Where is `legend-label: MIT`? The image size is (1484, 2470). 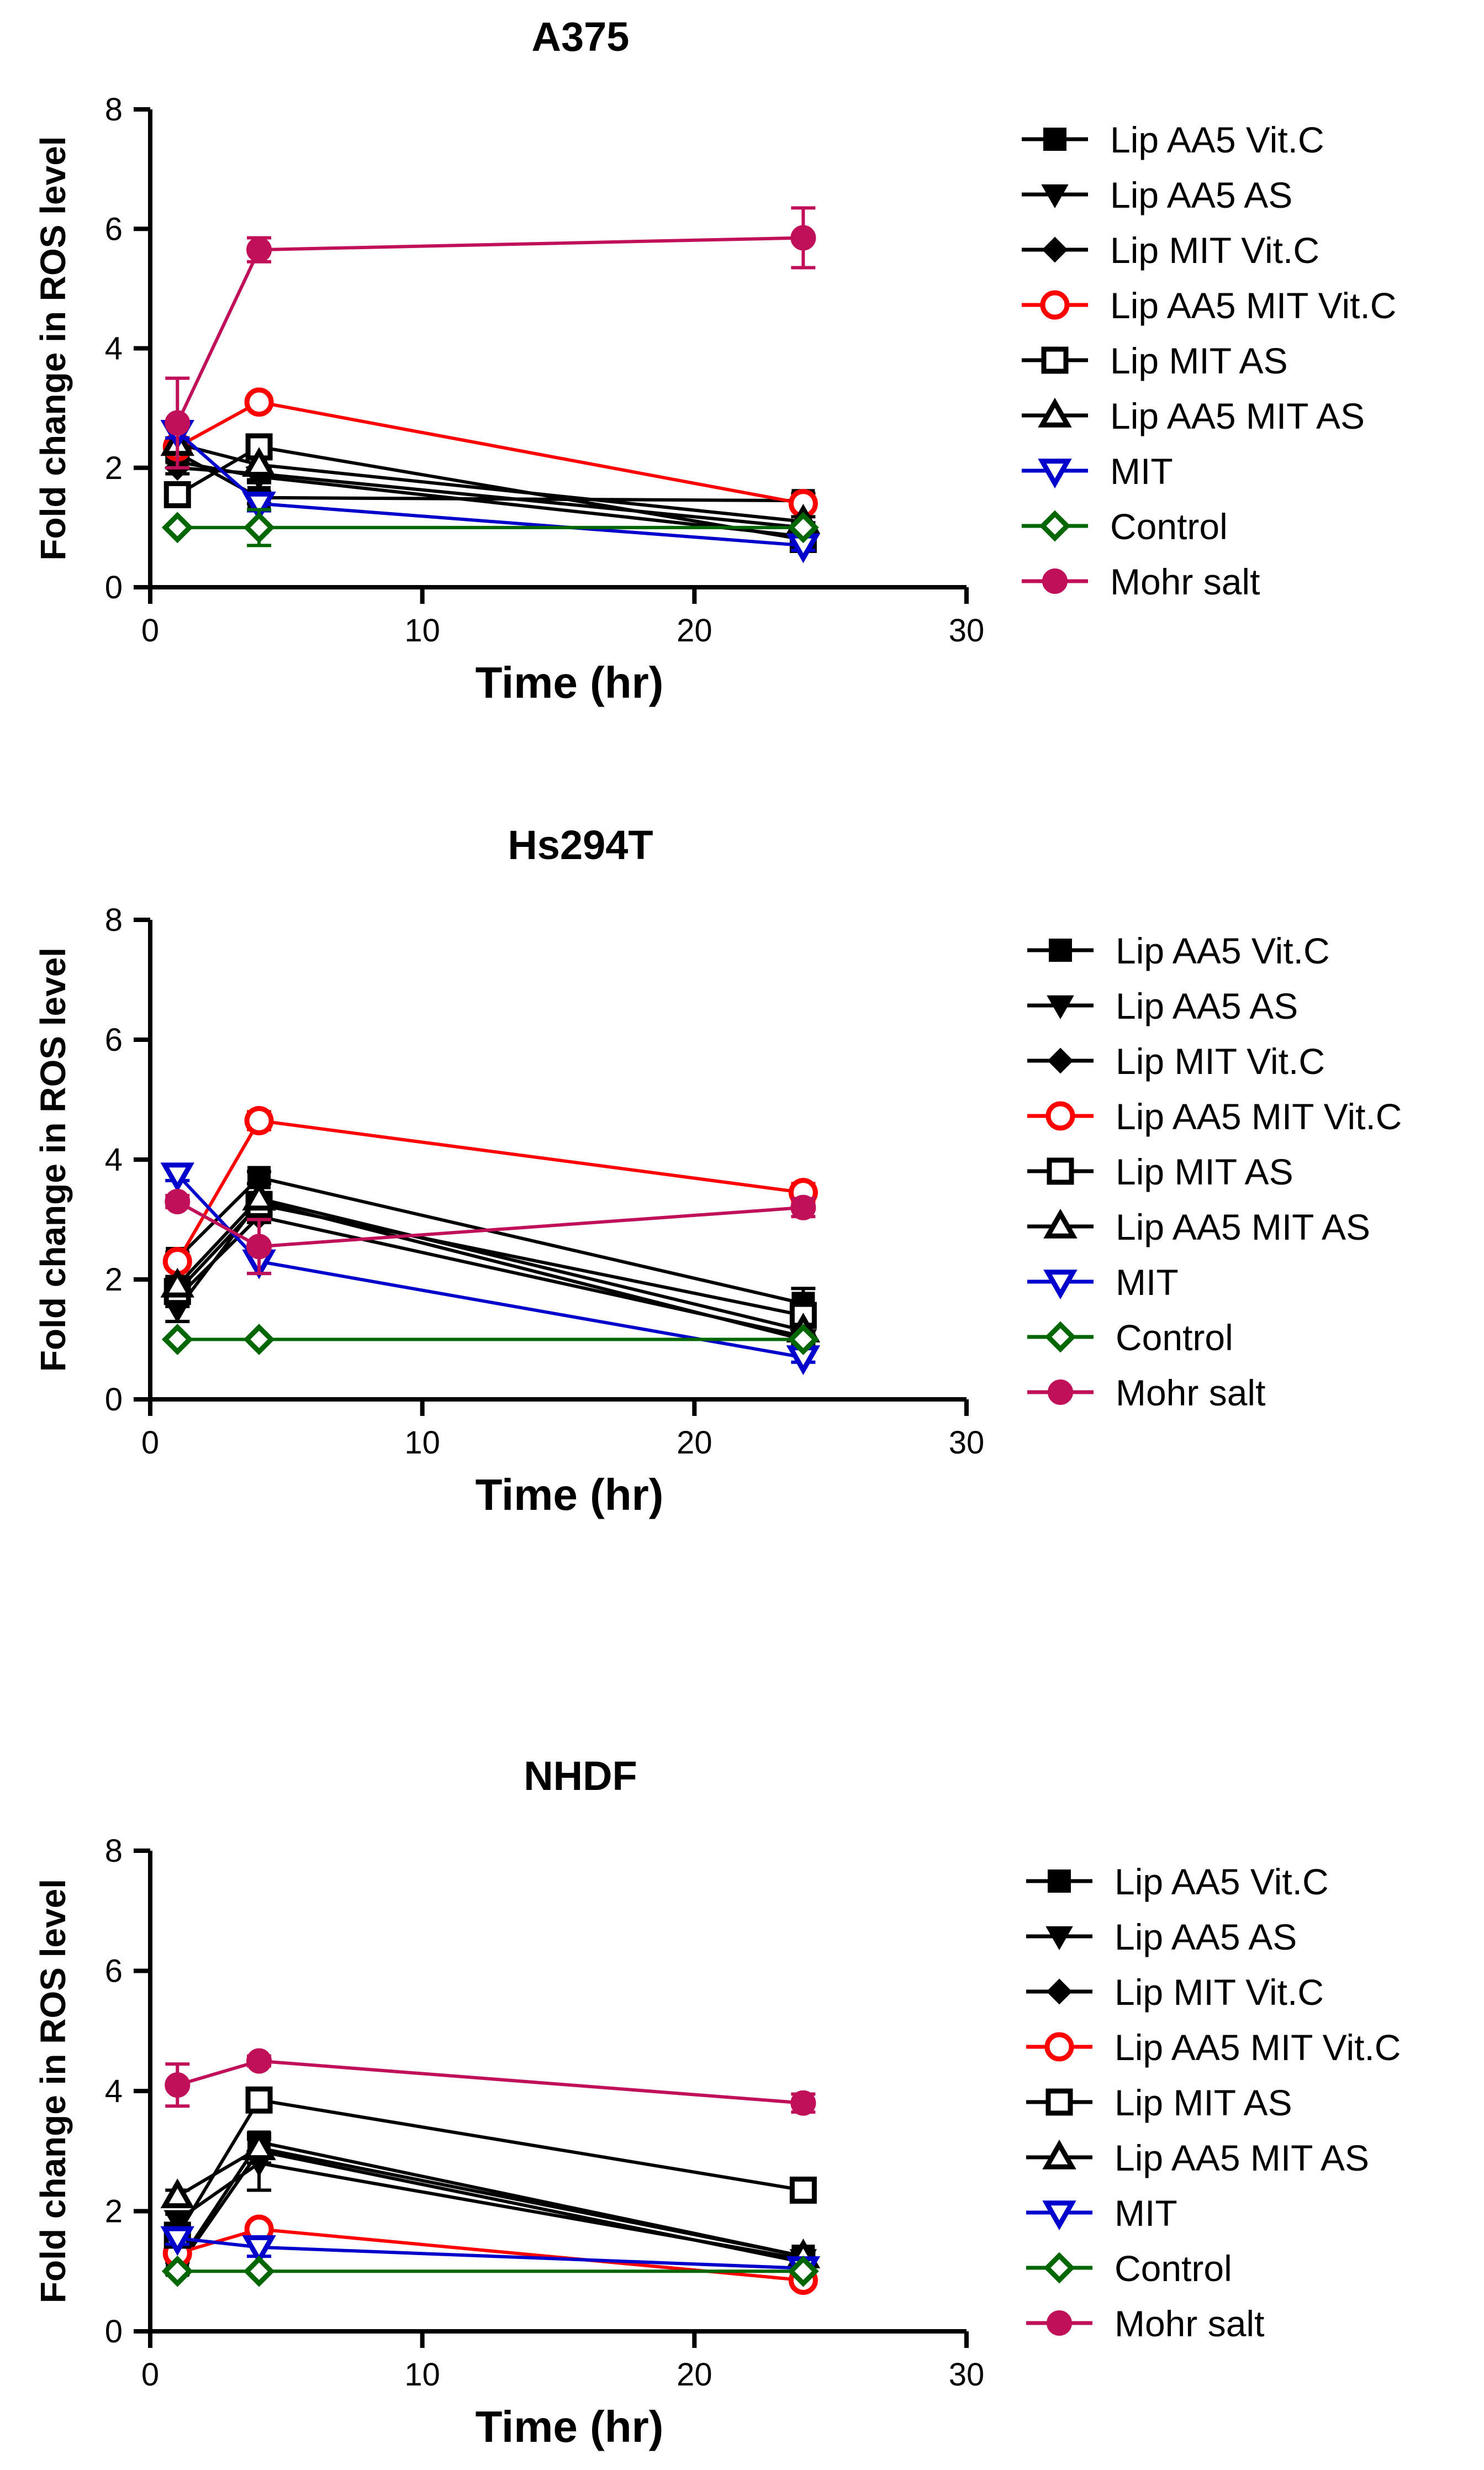 legend-label: MIT is located at coordinates (1146, 2213).